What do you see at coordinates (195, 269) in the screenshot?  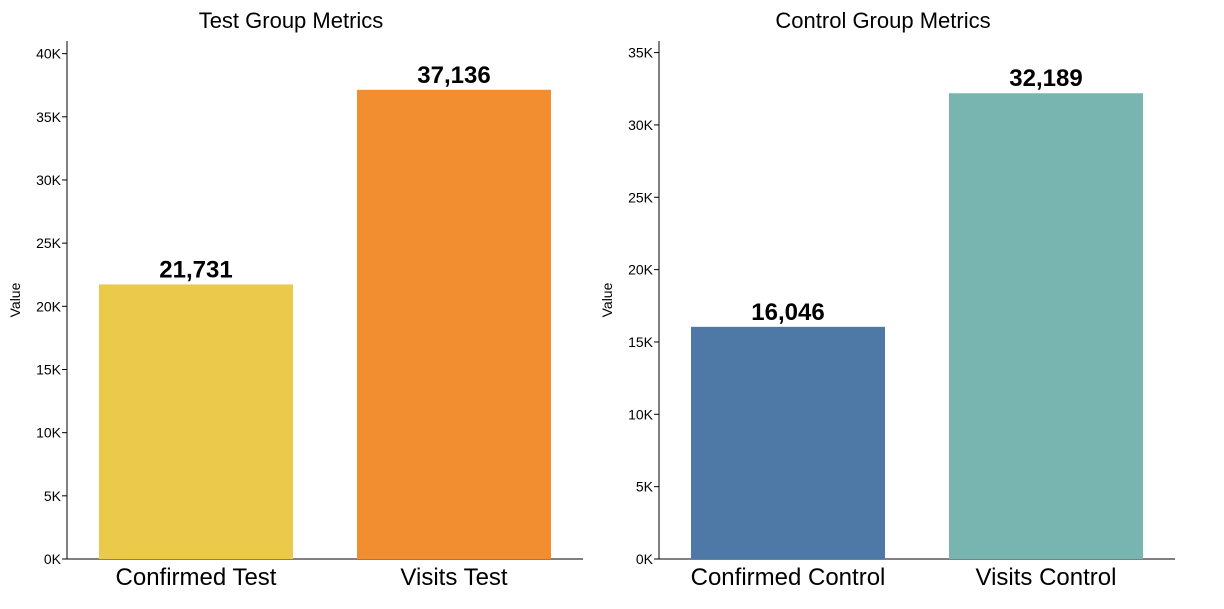 I see `bar-value-label: 21,731` at bounding box center [195, 269].